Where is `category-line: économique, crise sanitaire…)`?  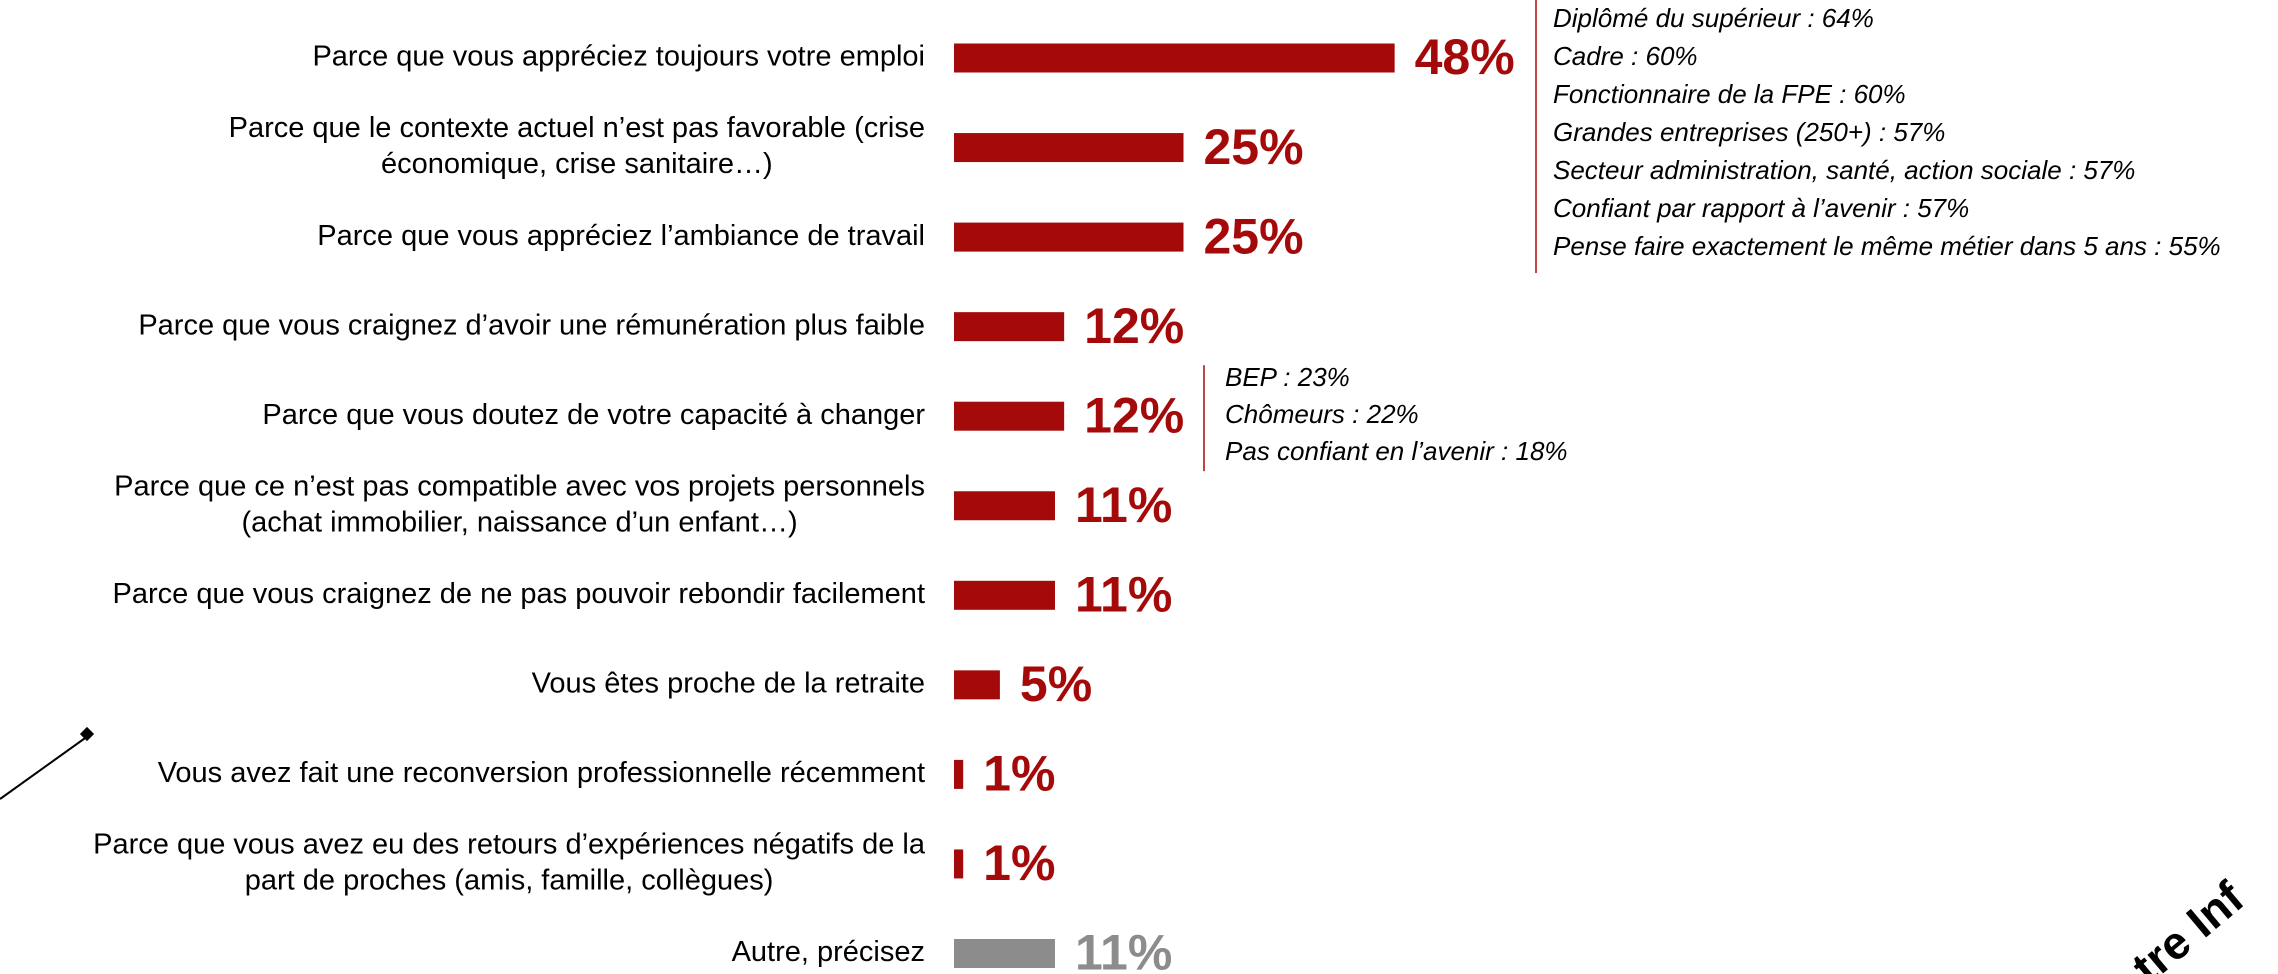 category-line: économique, crise sanitaire…) is located at coordinates (577, 164).